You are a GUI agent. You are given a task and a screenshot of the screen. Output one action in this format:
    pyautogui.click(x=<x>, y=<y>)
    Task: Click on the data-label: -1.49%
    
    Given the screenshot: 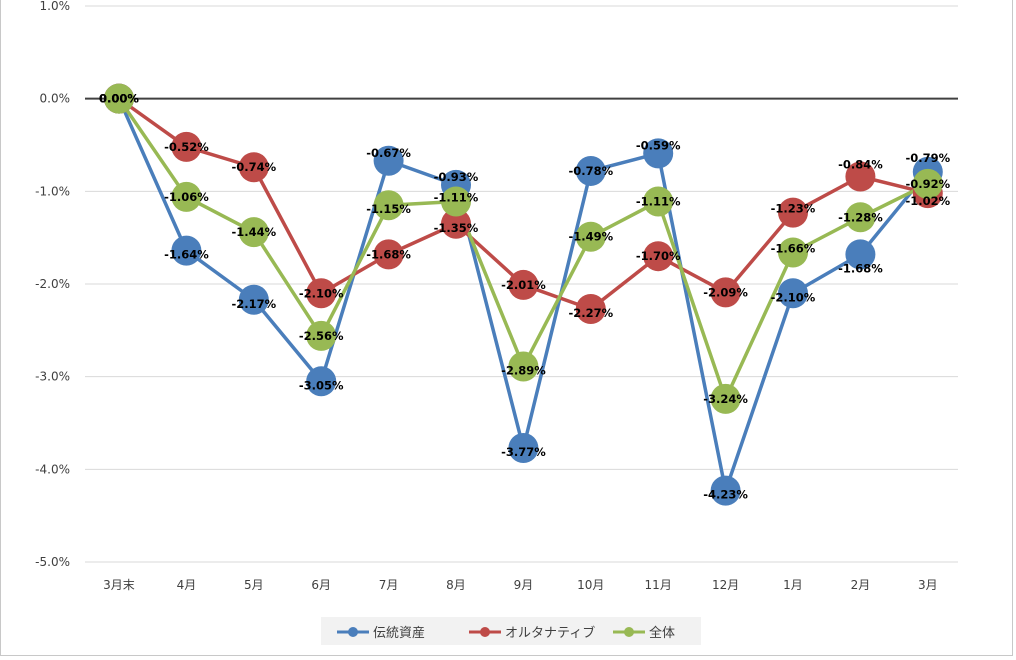 What is the action you would take?
    pyautogui.click(x=590, y=237)
    